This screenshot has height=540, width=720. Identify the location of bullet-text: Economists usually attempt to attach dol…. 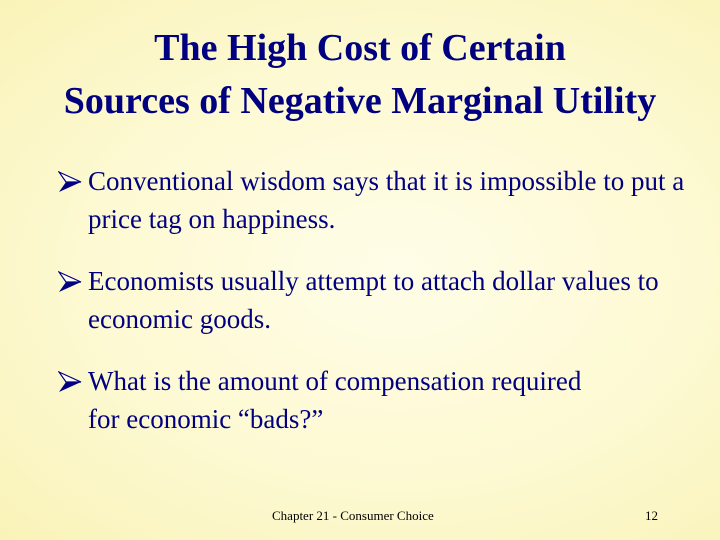
(373, 300).